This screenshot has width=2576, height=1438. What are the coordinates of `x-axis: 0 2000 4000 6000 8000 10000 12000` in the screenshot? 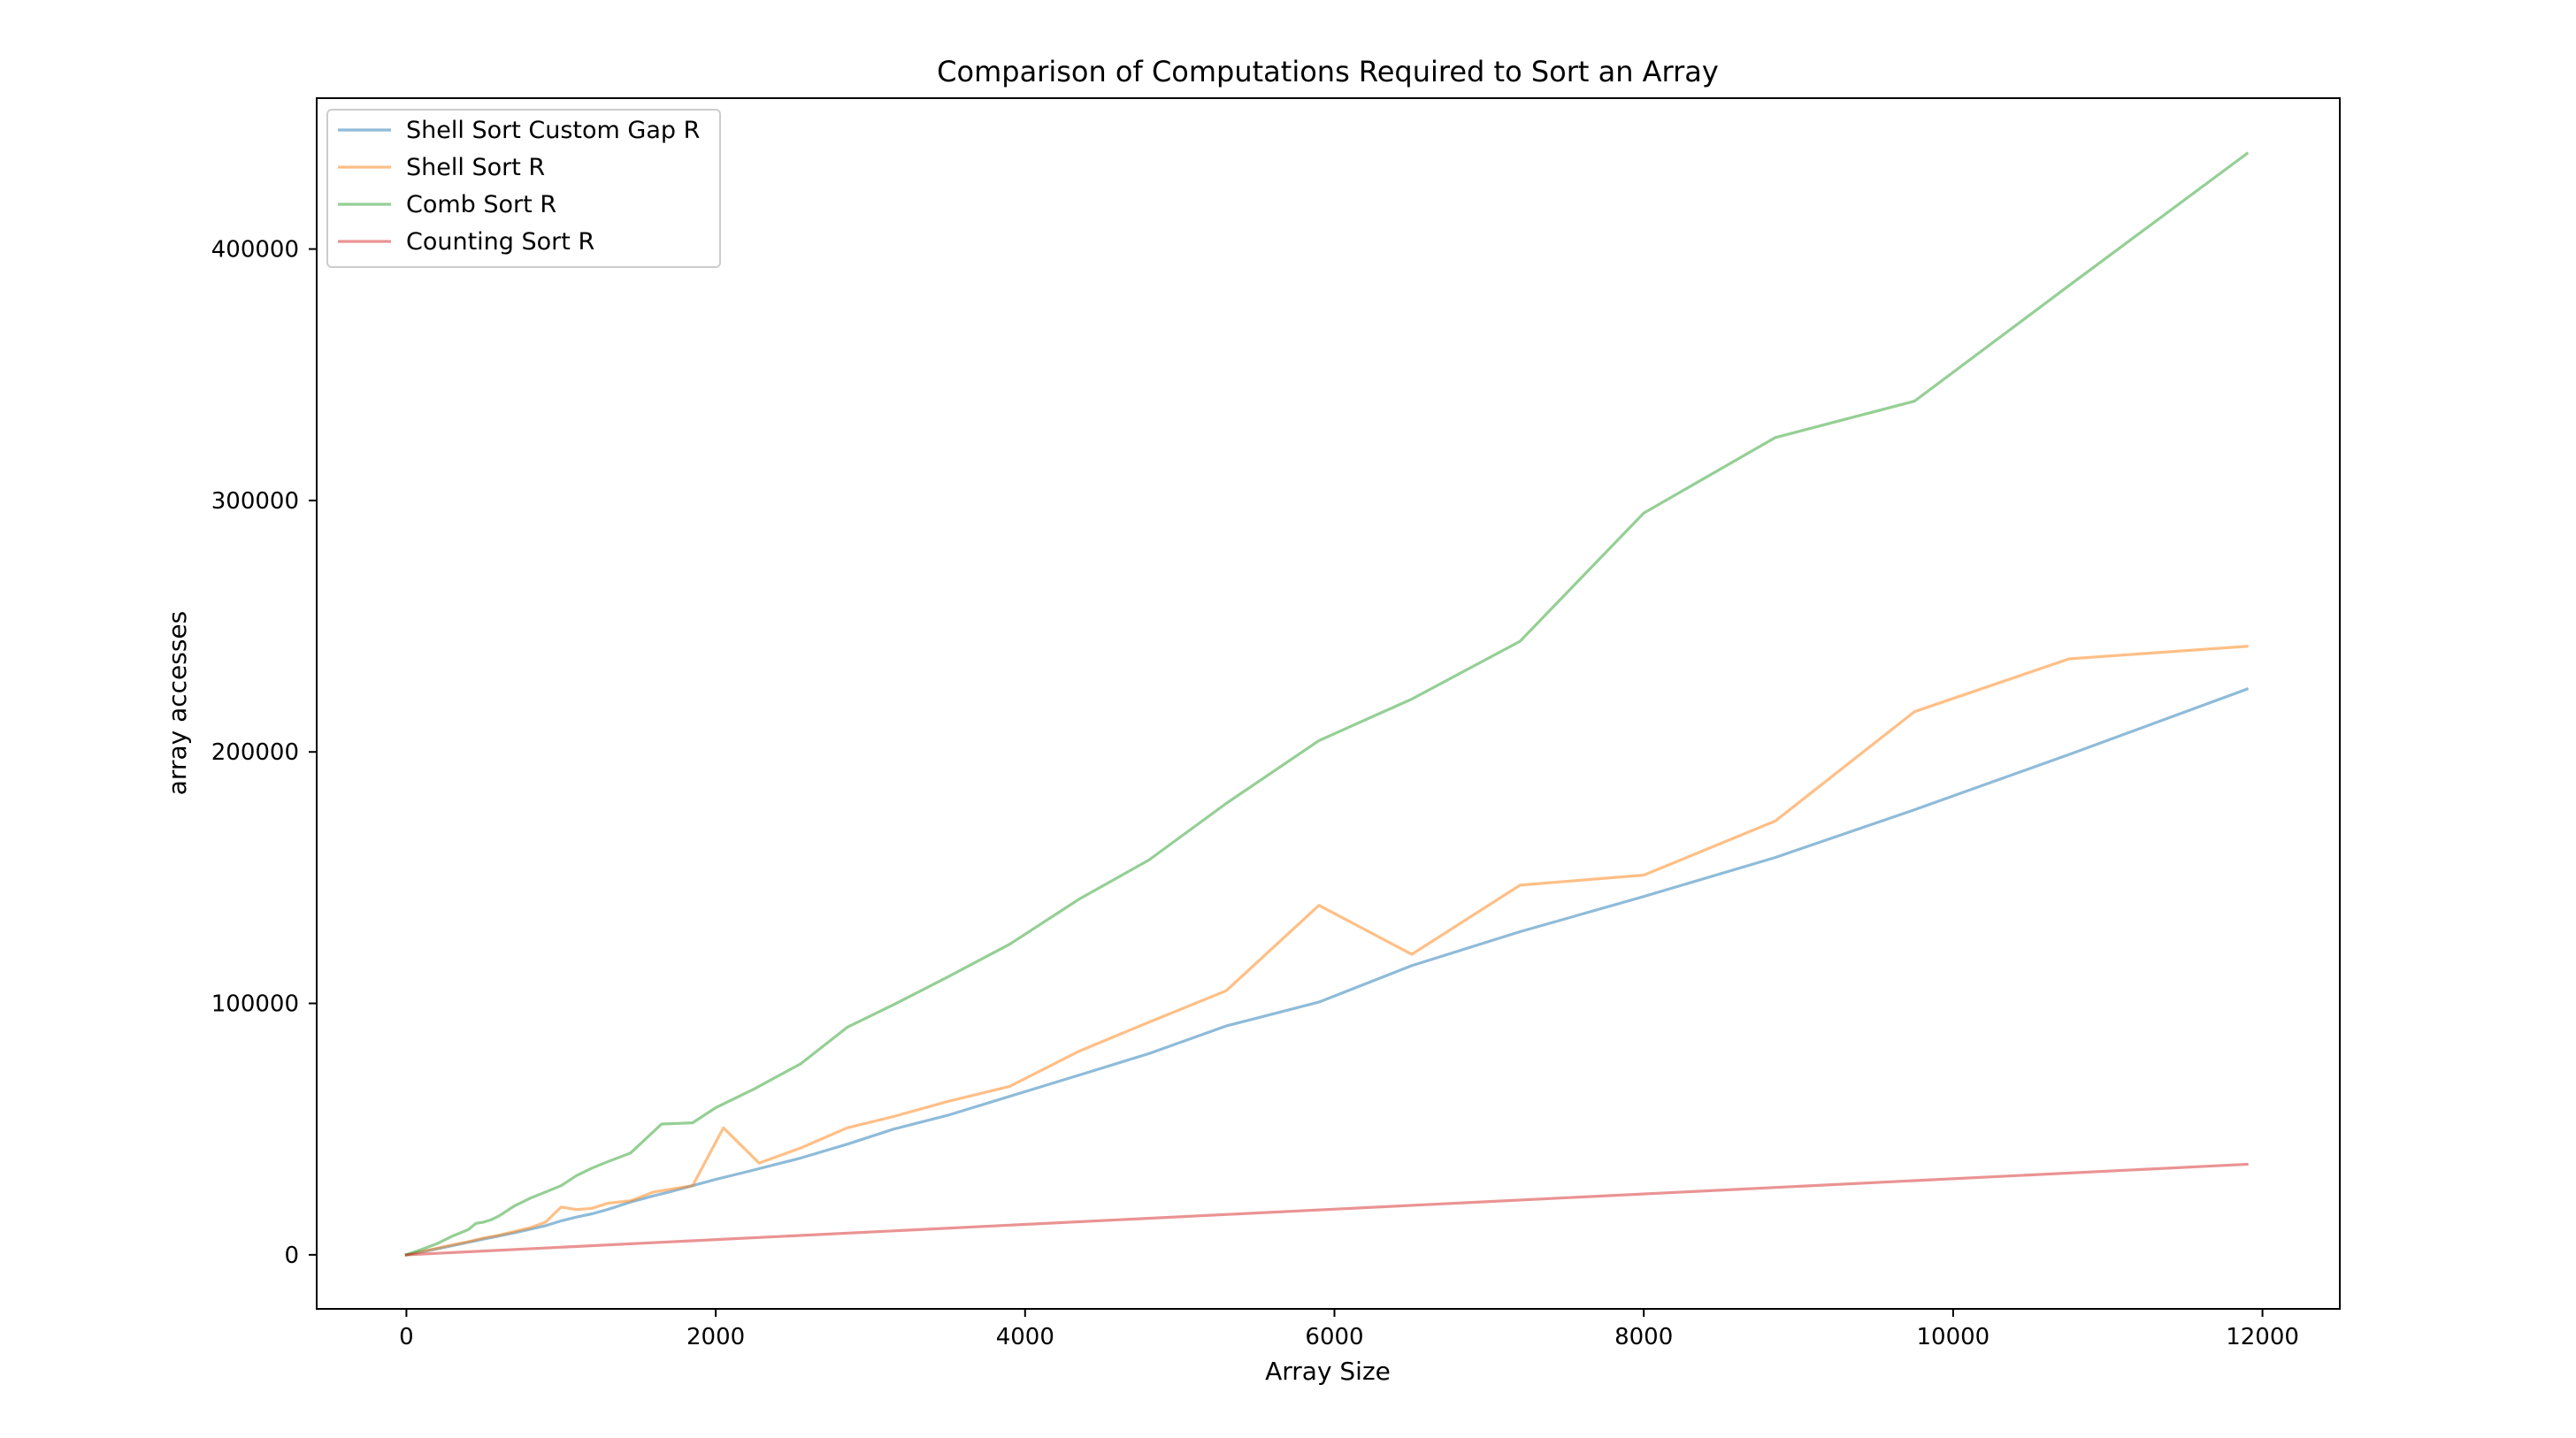 It's located at (1349, 1329).